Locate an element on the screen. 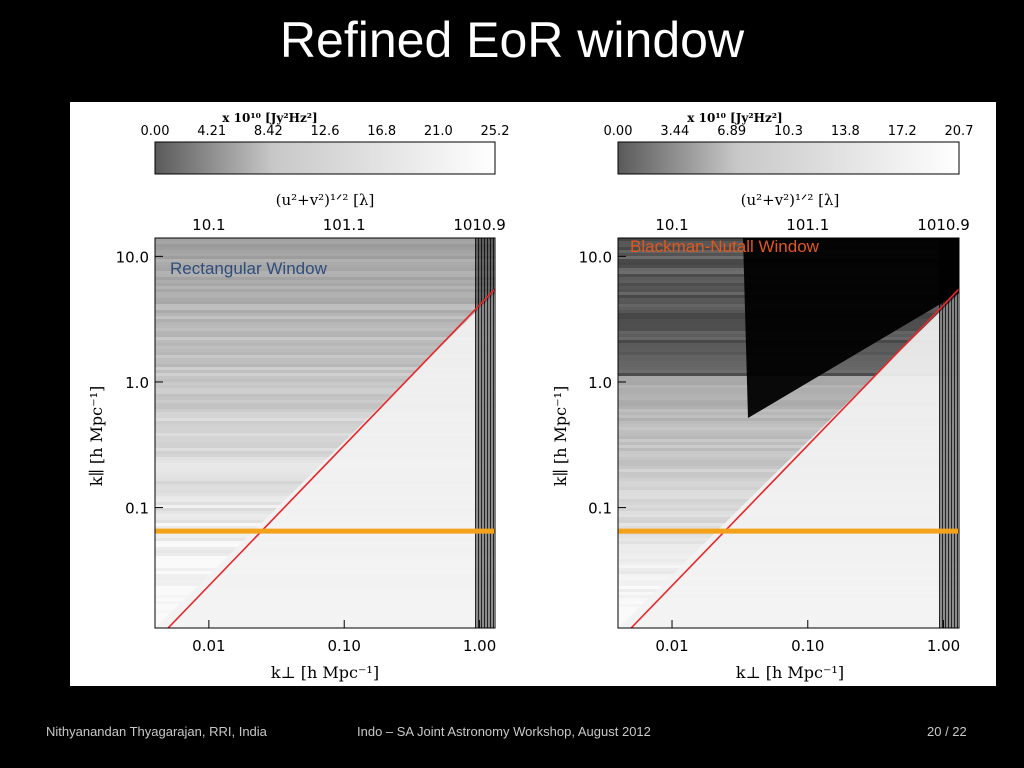  colorbar-tick-label: 10.3 is located at coordinates (788, 131).